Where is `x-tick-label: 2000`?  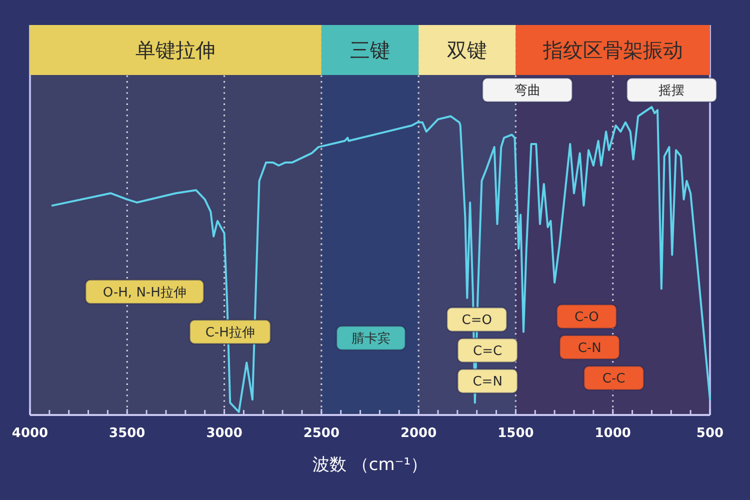
x-tick-label: 2000 is located at coordinates (418, 433).